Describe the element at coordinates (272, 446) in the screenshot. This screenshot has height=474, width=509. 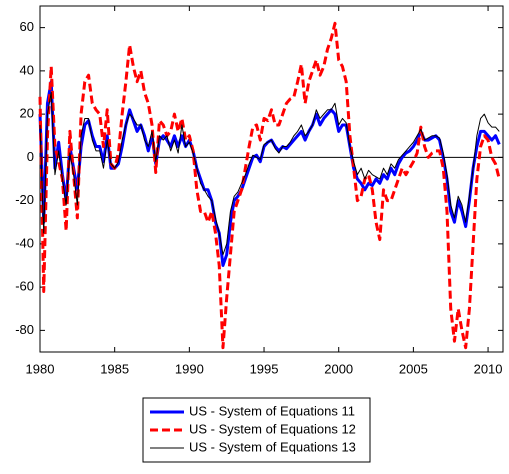
I see `legend-label: US - System of Equations 13` at that location.